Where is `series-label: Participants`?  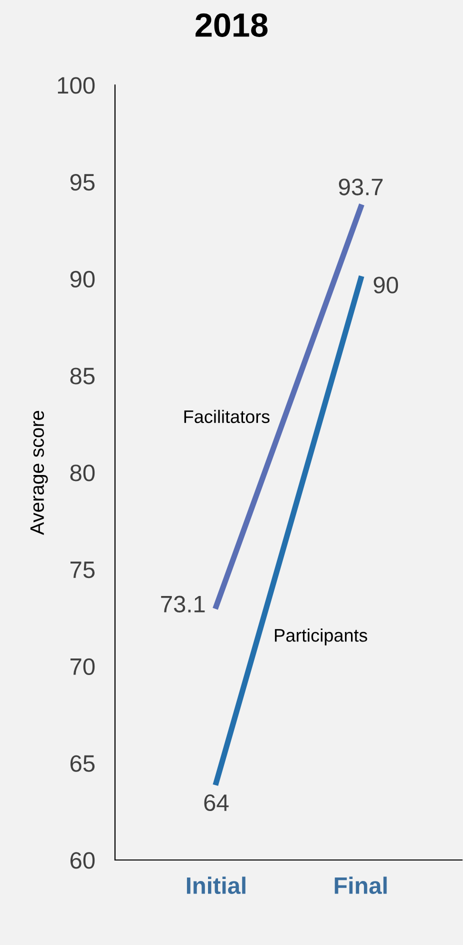
series-label: Participants is located at coordinates (321, 637).